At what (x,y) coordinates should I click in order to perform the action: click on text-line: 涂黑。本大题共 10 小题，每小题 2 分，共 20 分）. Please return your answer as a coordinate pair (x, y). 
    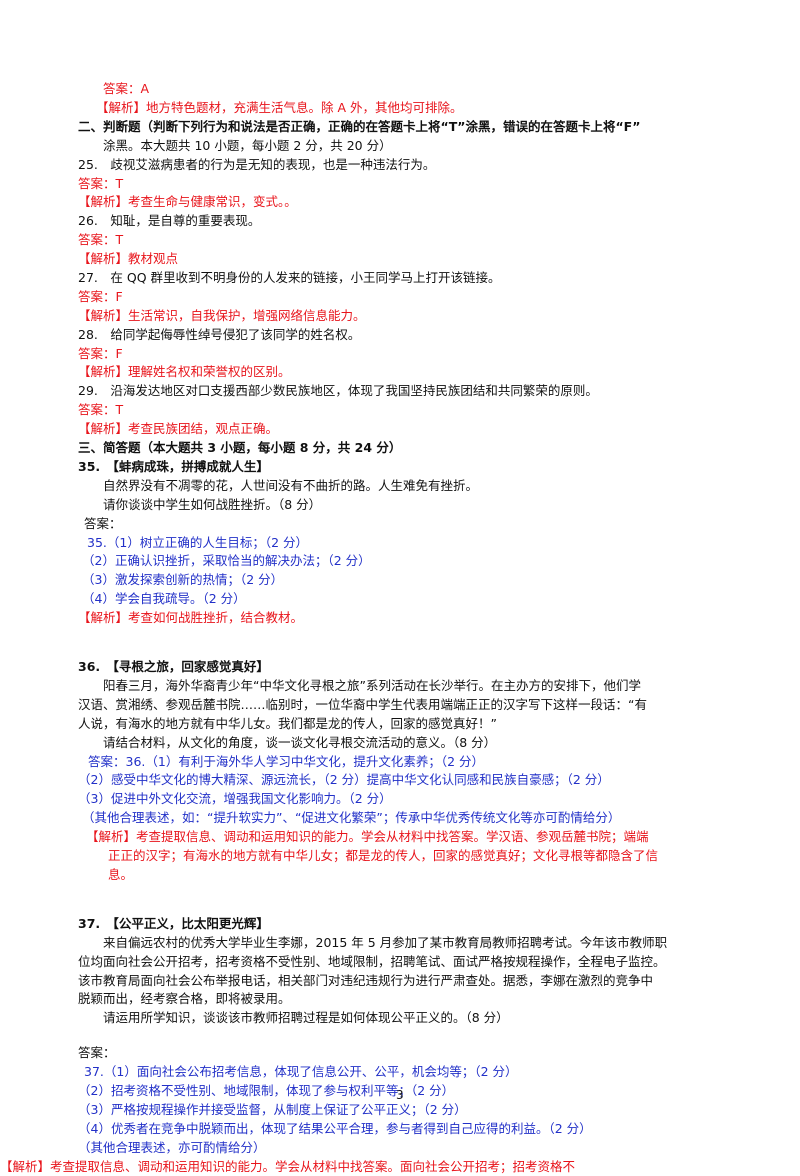
    Looking at the image, I should click on (247, 145).